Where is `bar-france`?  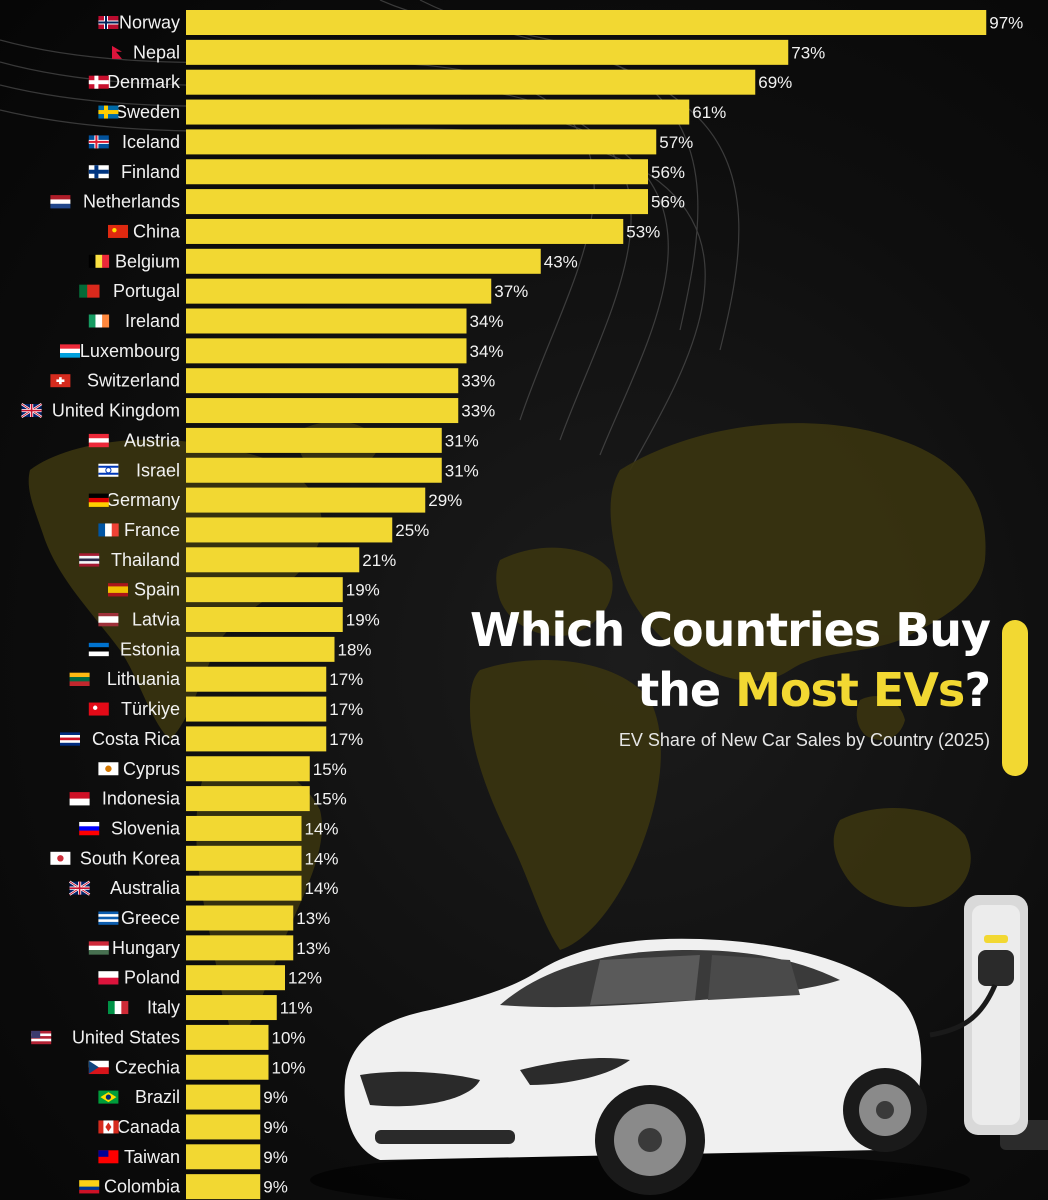 bar-france is located at coordinates (289, 530).